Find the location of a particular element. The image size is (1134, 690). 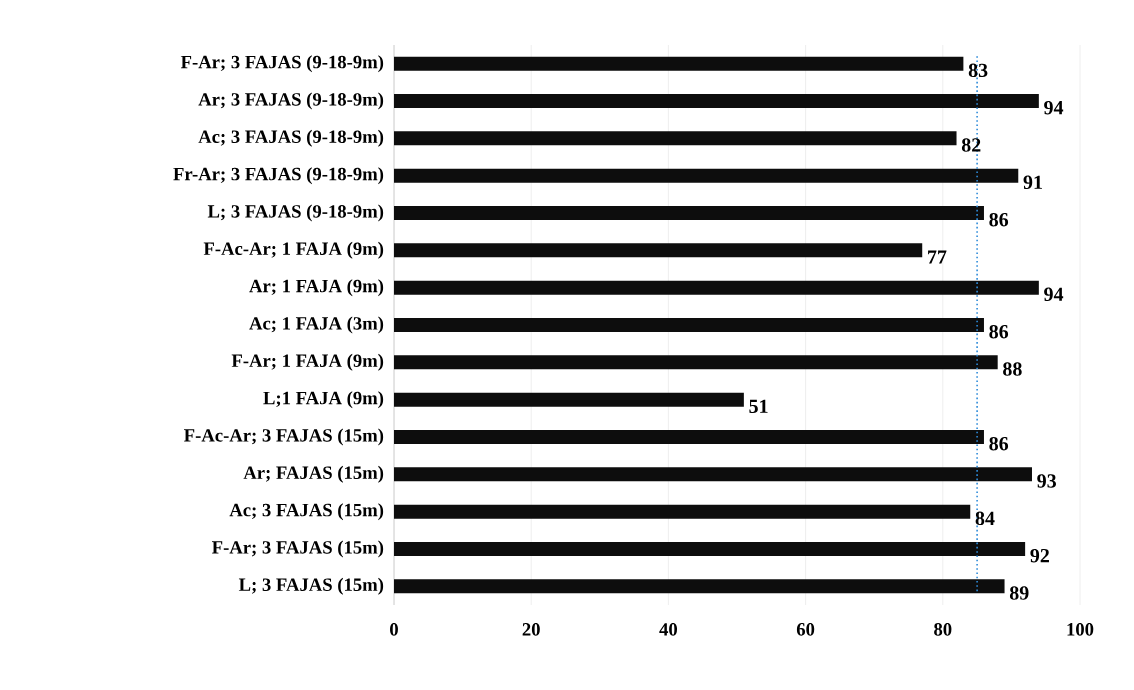

y-tick-label: L; 3 FAJAS (15m) is located at coordinates (311, 586).